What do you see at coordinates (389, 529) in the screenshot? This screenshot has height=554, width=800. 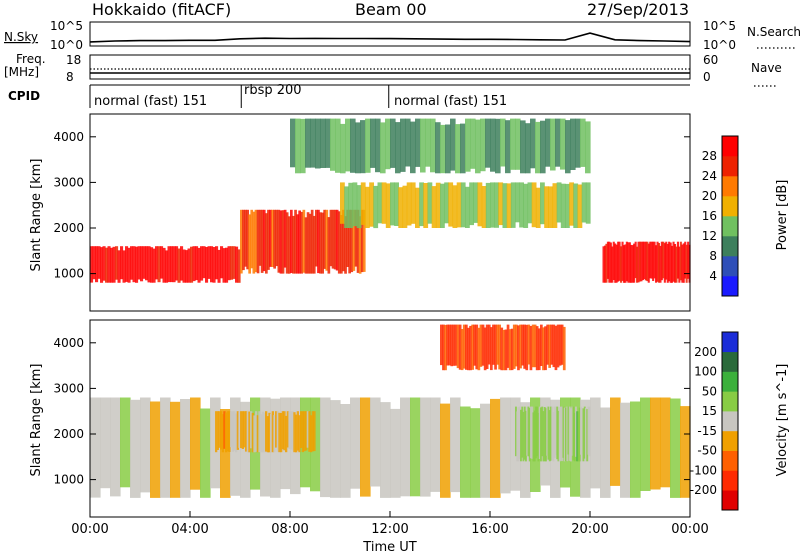 I see `time-tick-label: 12:00` at bounding box center [389, 529].